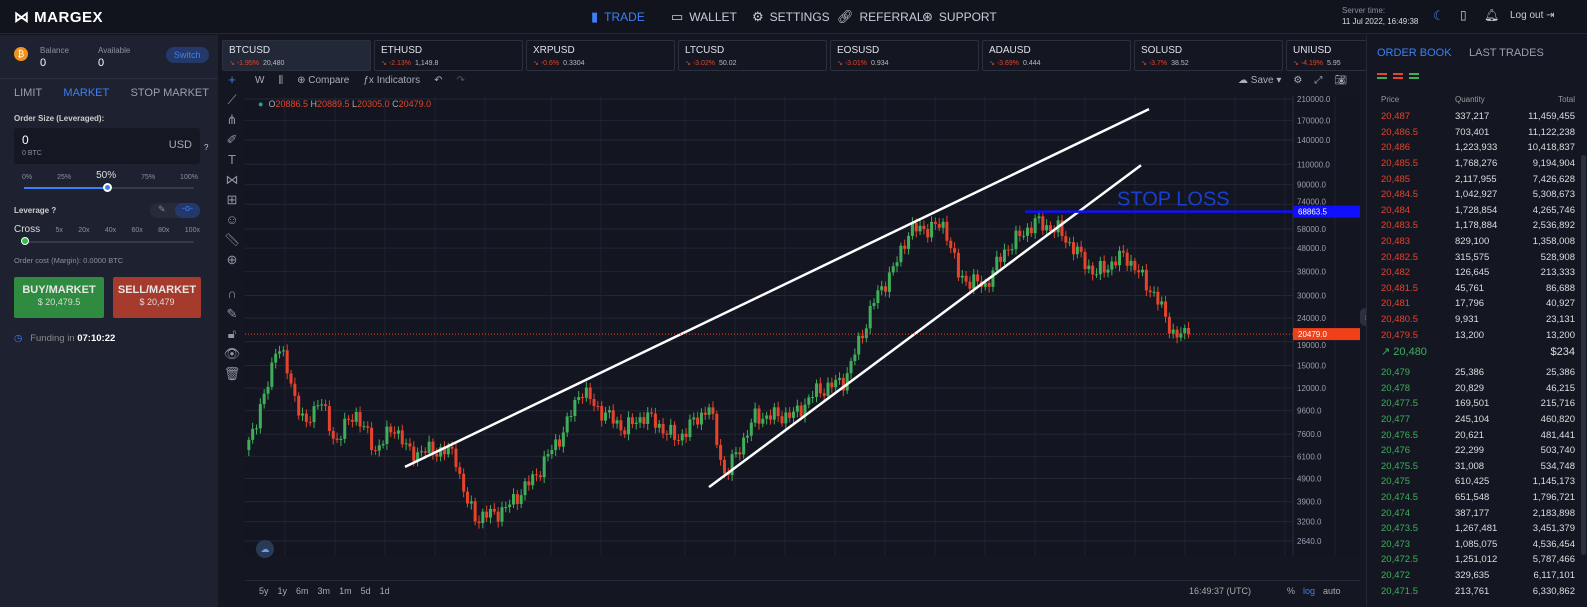 This screenshot has width=1587, height=607. I want to click on bid-row: 20,474 387,177 2,183,898, so click(1478, 513).